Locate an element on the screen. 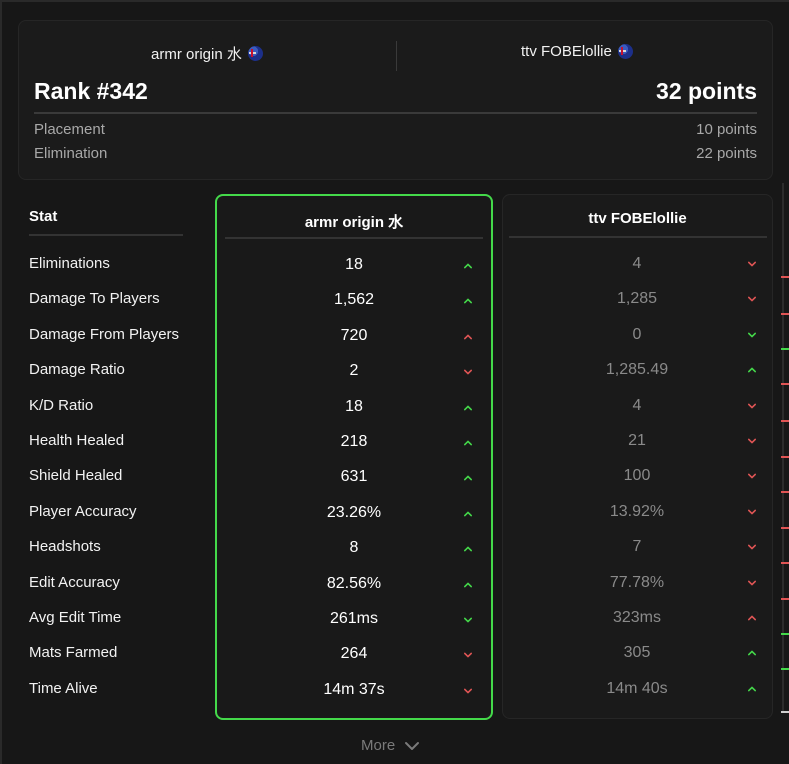 The height and width of the screenshot is (764, 789). stat-label: Time Alive is located at coordinates (63, 688).